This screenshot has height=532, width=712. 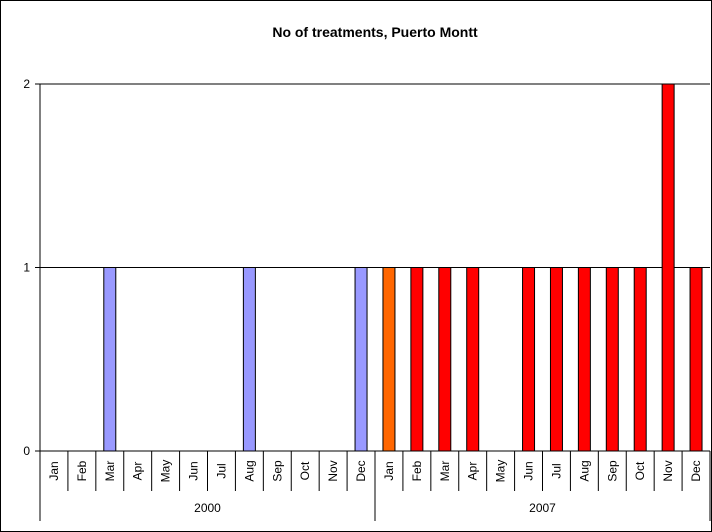 I want to click on y-tick-label: 0, so click(x=26, y=451).